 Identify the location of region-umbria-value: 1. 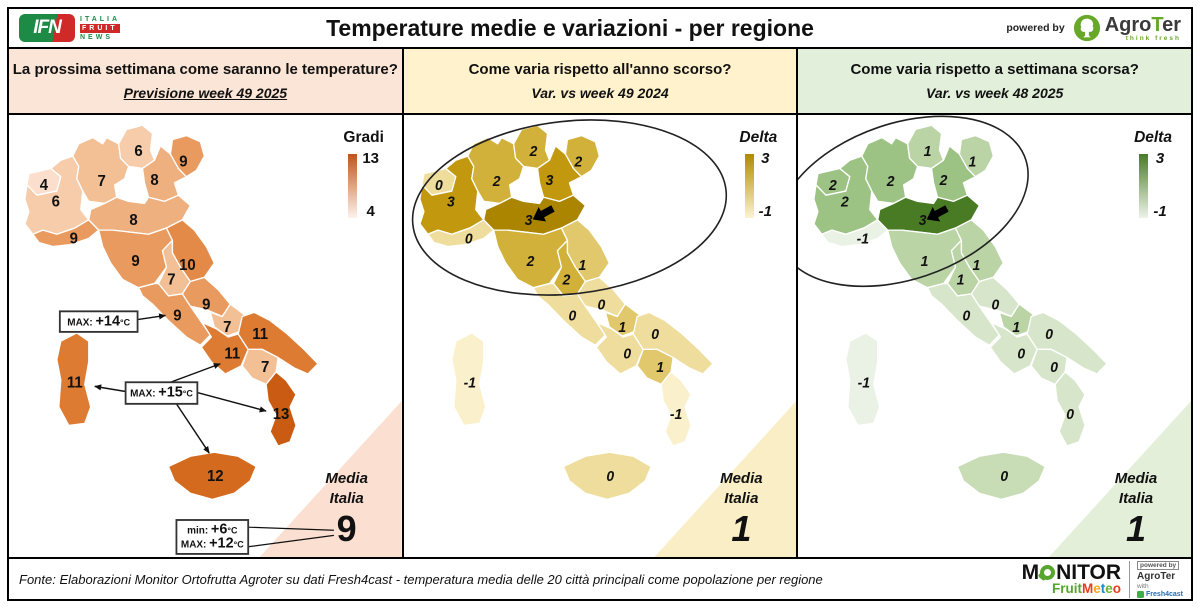
(961, 280).